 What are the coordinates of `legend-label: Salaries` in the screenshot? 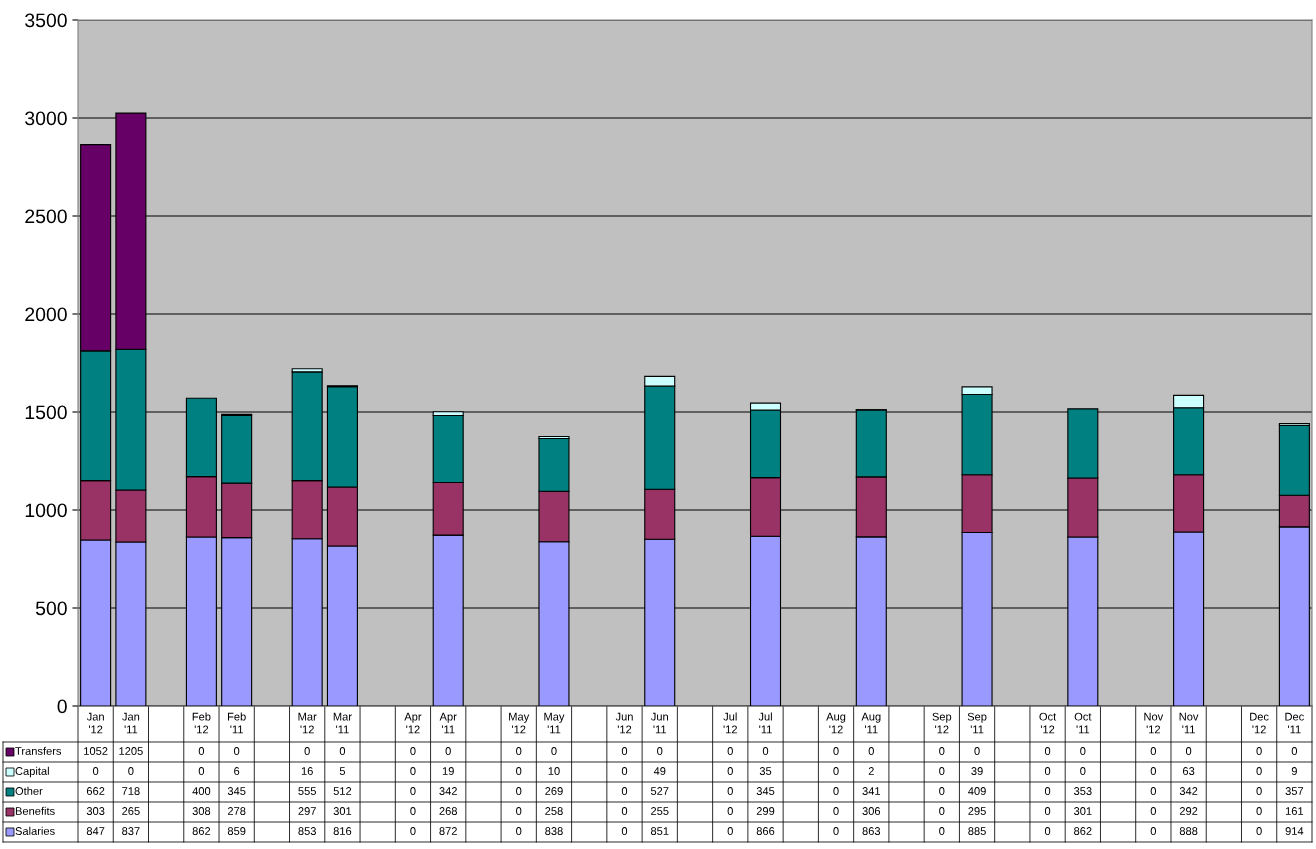 It's located at (35, 830).